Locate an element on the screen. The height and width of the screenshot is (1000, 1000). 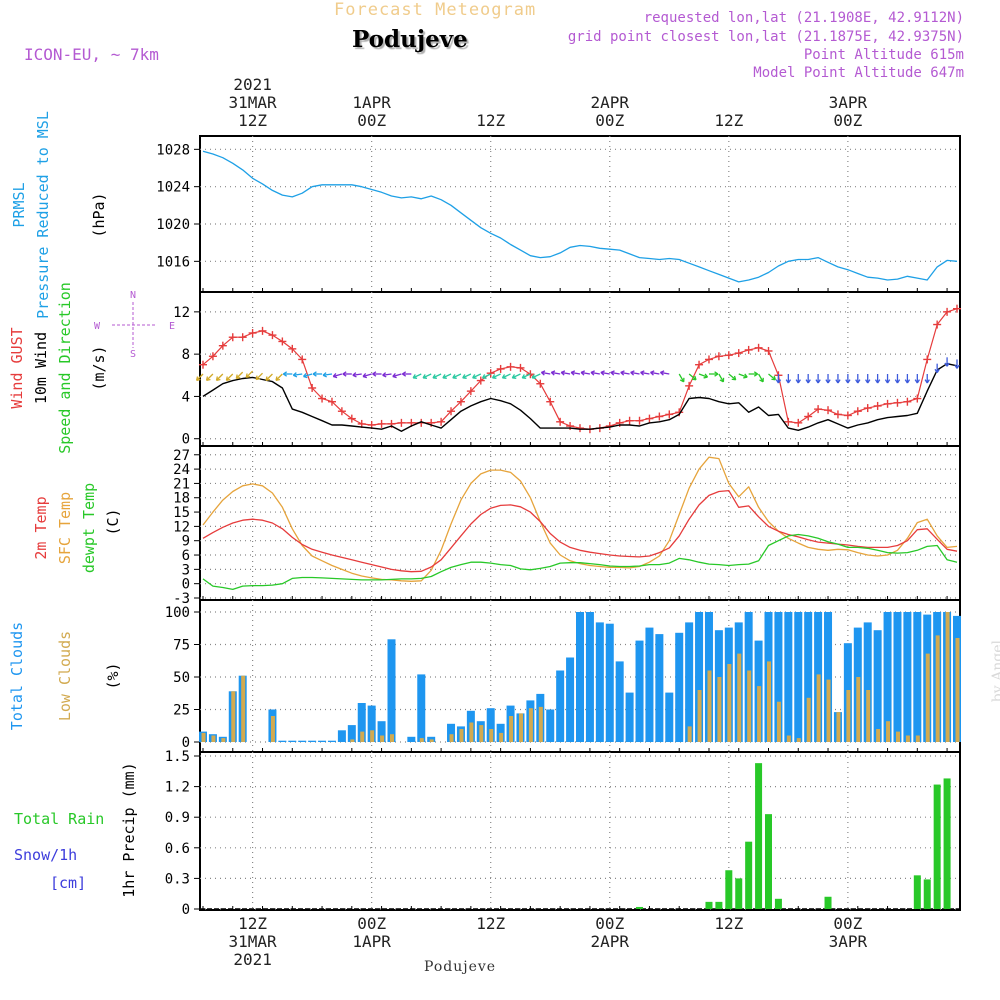
y-tick-label: 24 is located at coordinates (181, 470).